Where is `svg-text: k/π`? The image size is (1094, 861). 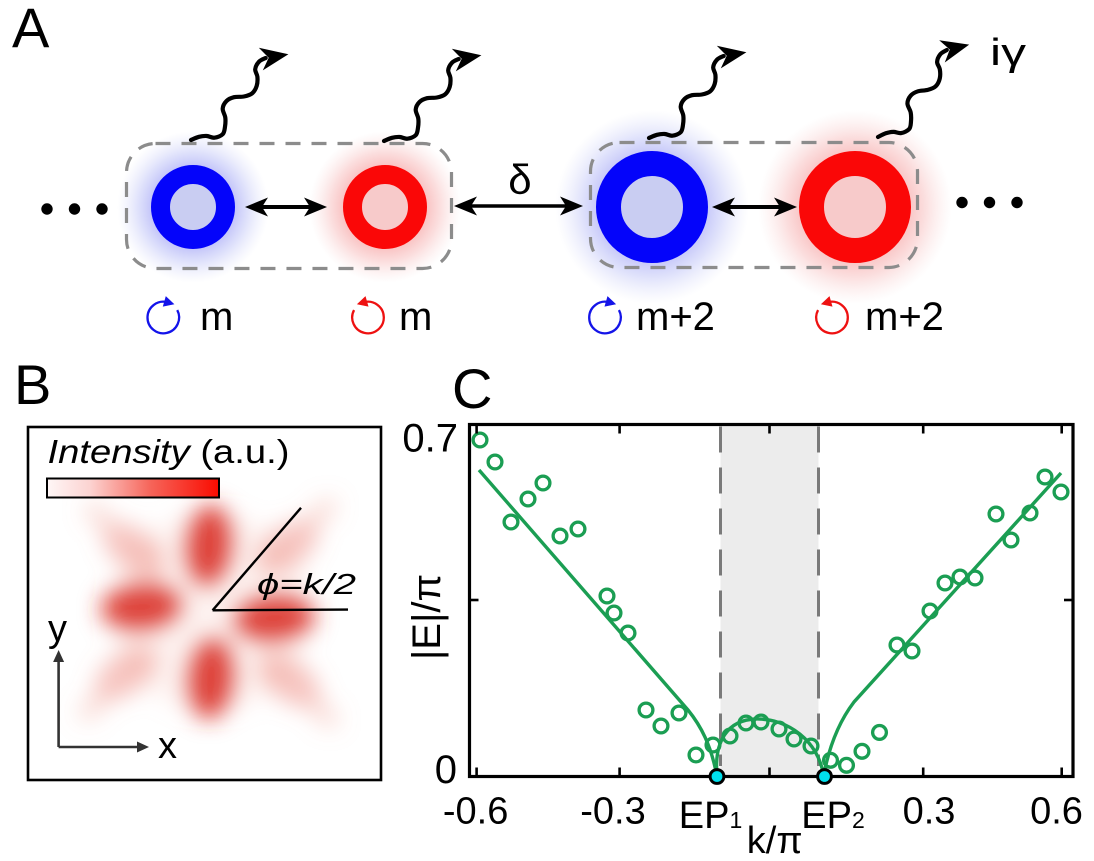 svg-text: k/π is located at coordinates (775, 840).